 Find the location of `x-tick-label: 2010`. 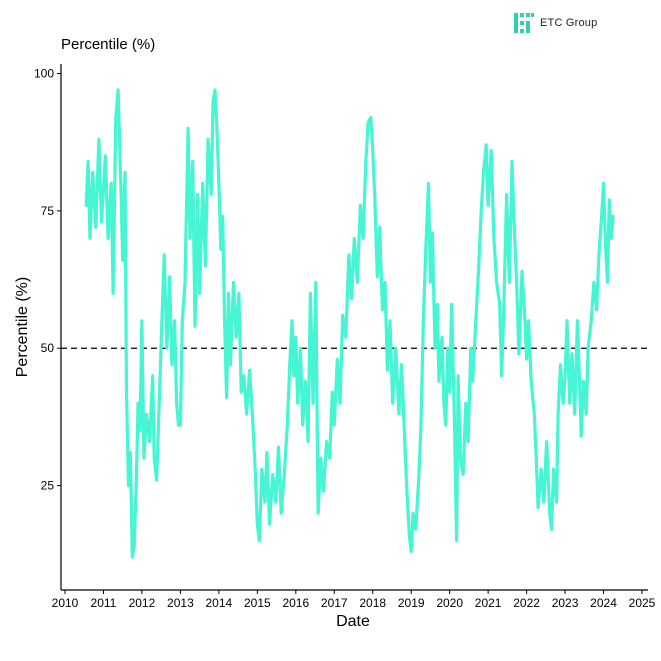

x-tick-label: 2010 is located at coordinates (65, 603).